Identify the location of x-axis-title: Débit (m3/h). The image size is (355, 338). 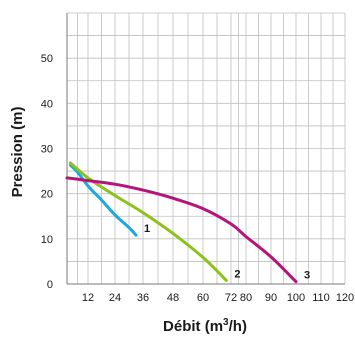
(205, 326).